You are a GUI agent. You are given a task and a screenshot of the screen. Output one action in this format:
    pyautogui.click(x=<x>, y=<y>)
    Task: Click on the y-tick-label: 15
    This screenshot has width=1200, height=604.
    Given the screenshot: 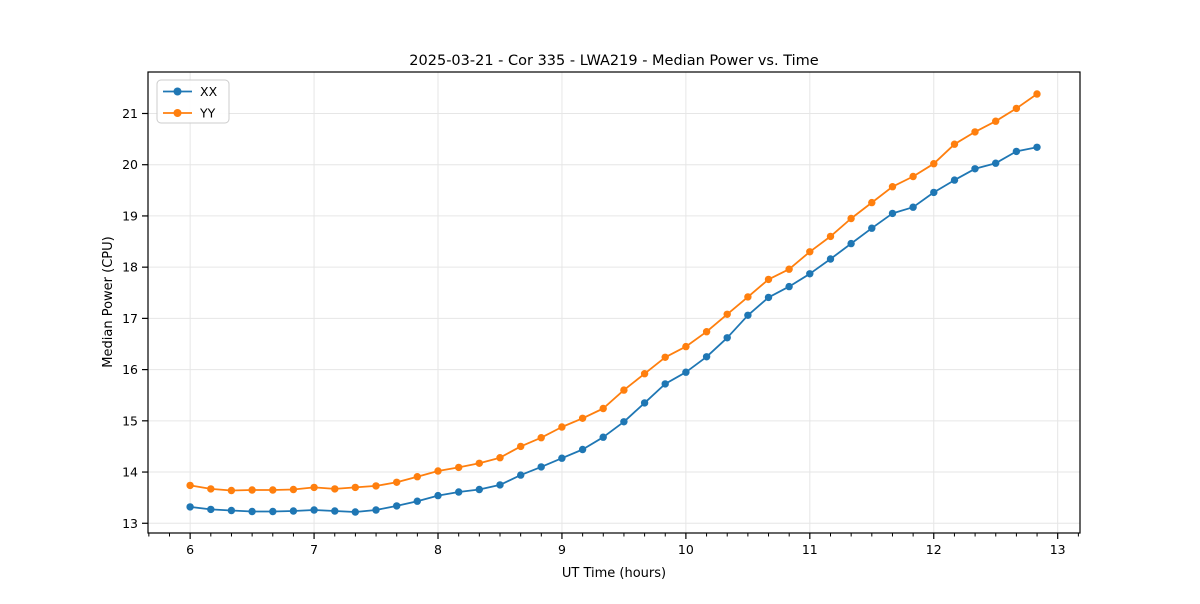 What is the action you would take?
    pyautogui.click(x=130, y=420)
    